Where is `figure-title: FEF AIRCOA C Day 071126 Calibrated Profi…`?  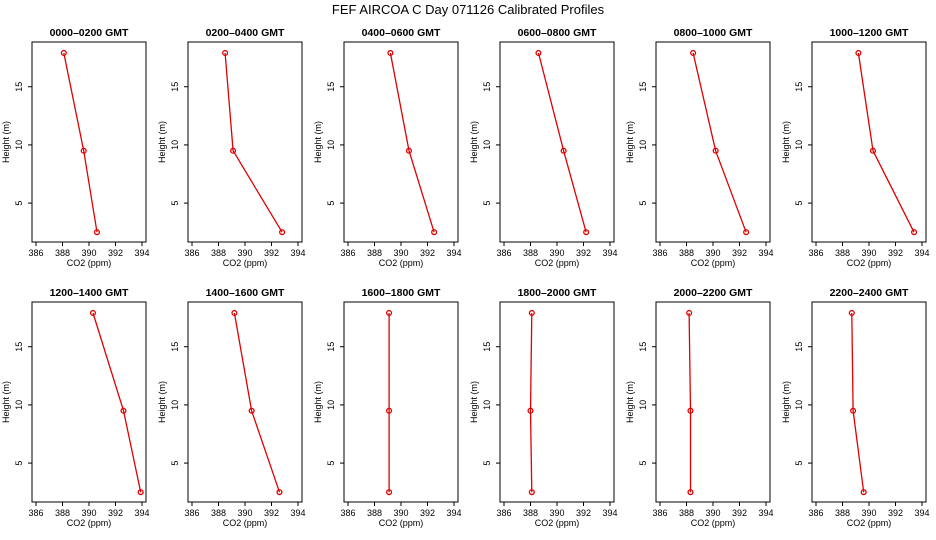 figure-title: FEF AIRCOA C Day 071126 Calibrated Profi… is located at coordinates (468, 9).